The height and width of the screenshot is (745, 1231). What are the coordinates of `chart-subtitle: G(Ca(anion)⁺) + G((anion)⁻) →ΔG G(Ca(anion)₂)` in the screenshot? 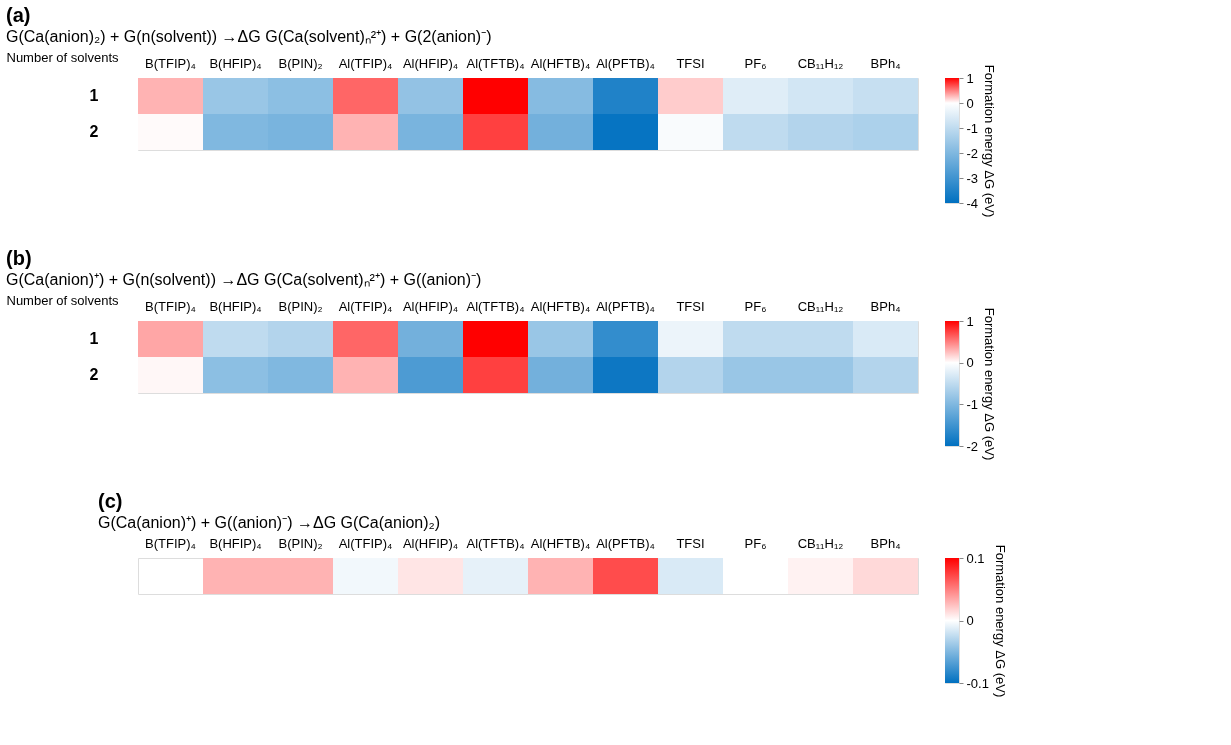 It's located at (269, 522).